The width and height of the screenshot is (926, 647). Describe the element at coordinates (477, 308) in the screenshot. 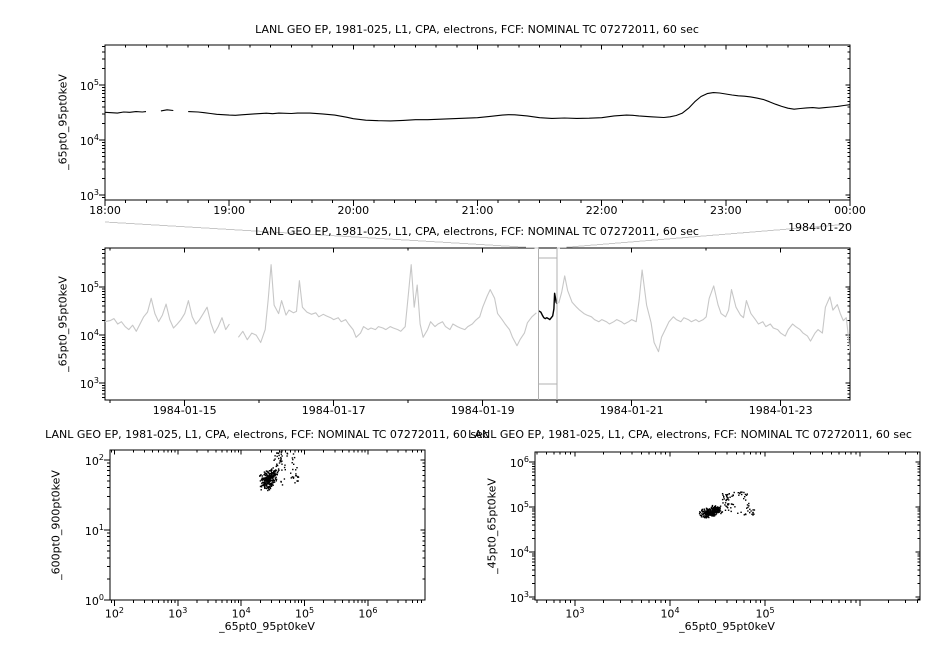

I see `series-context-data` at that location.